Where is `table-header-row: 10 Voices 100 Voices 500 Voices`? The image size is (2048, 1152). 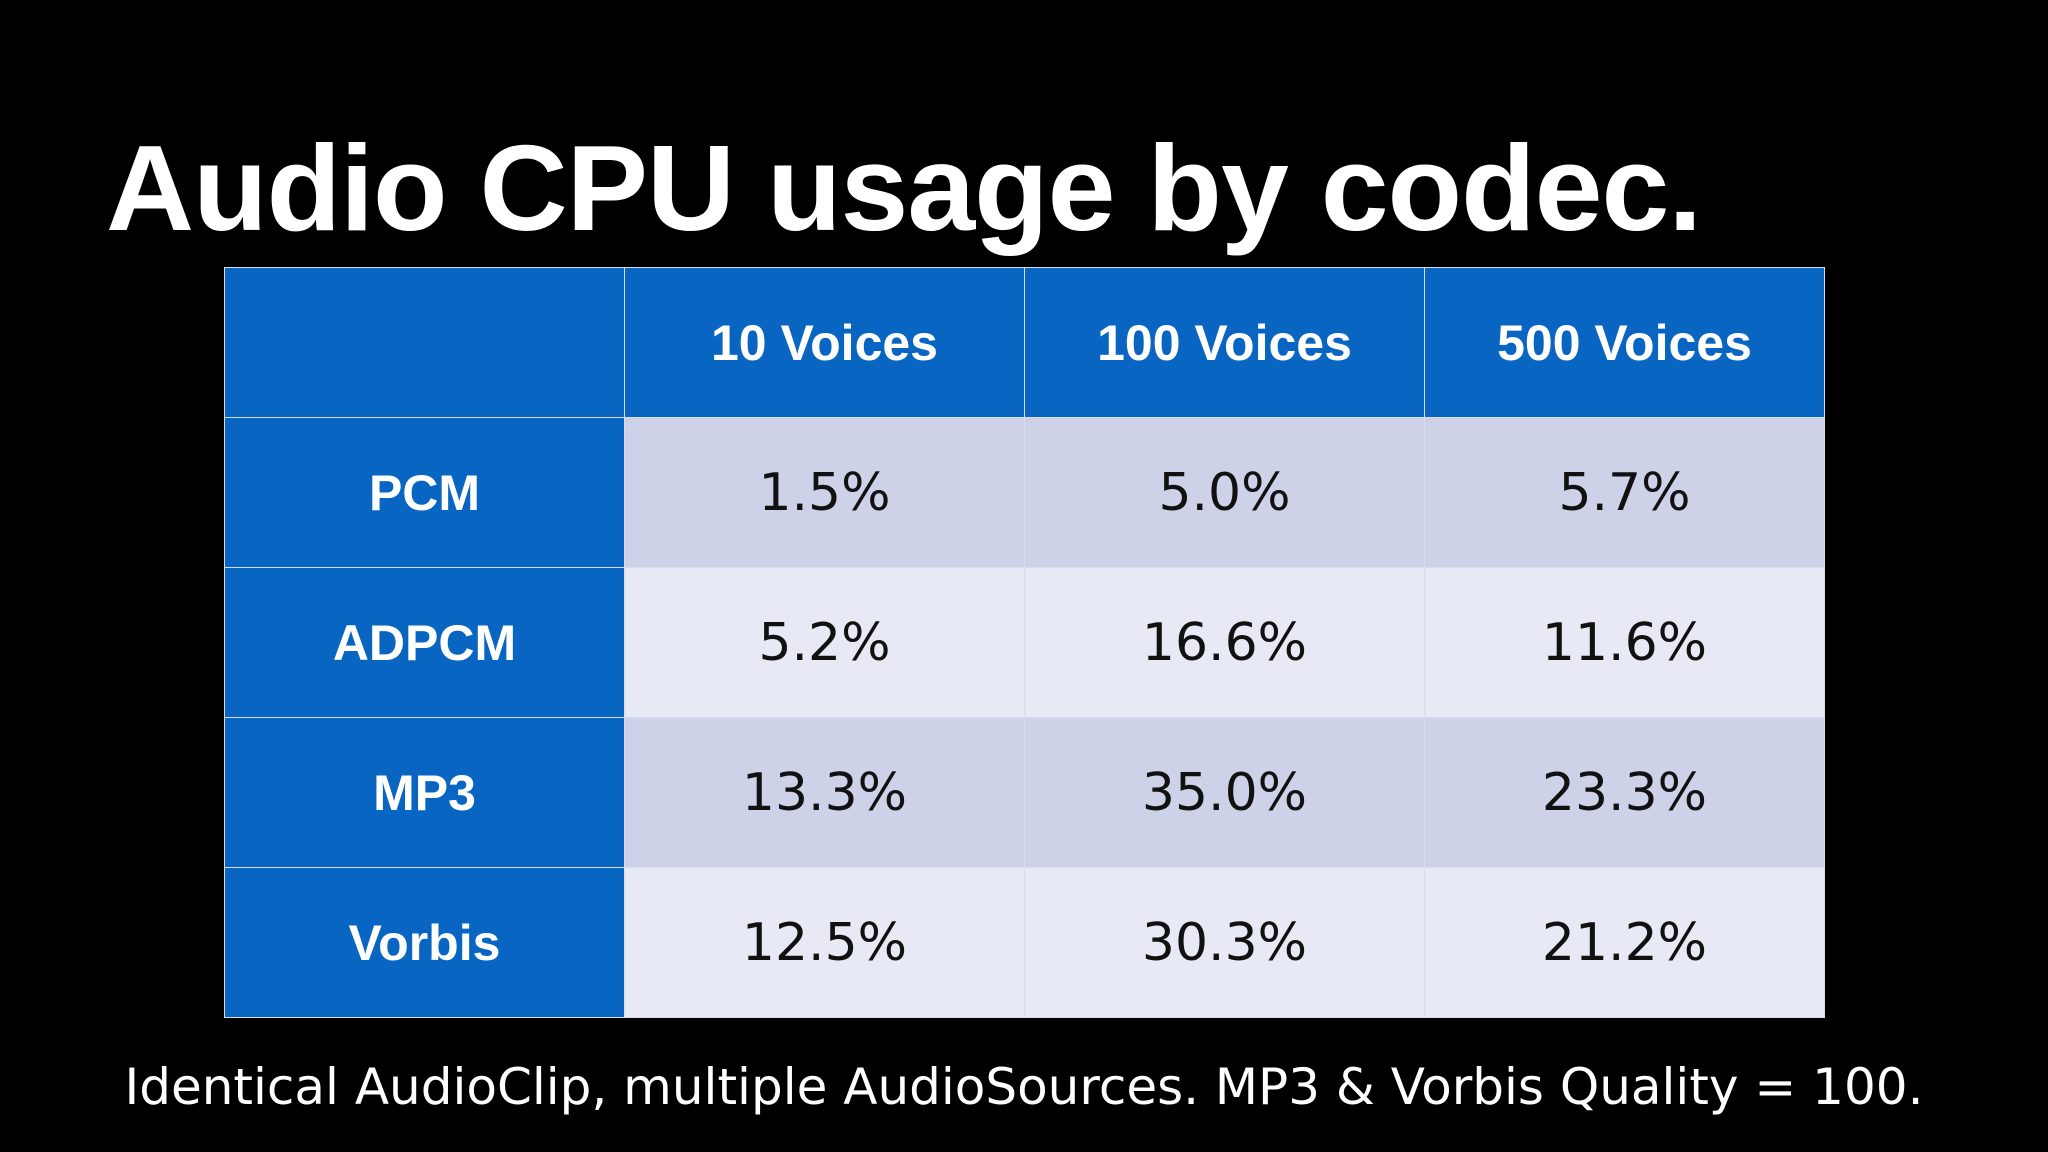
table-header-row: 10 Voices 100 Voices 500 Voices is located at coordinates (1024, 342).